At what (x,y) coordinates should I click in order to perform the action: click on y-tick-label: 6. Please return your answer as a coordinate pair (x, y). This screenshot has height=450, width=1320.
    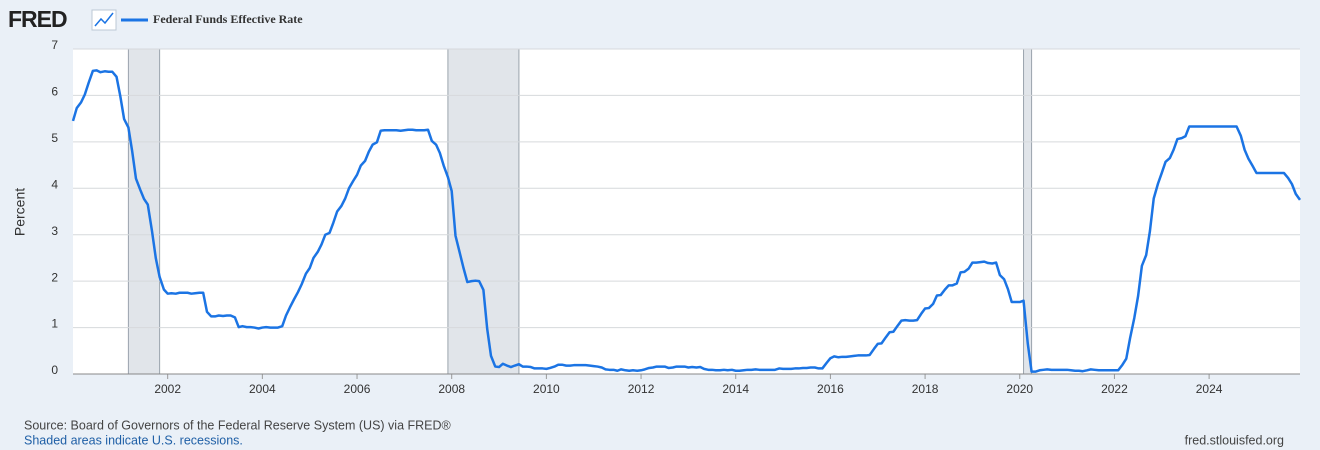
    Looking at the image, I should click on (54, 92).